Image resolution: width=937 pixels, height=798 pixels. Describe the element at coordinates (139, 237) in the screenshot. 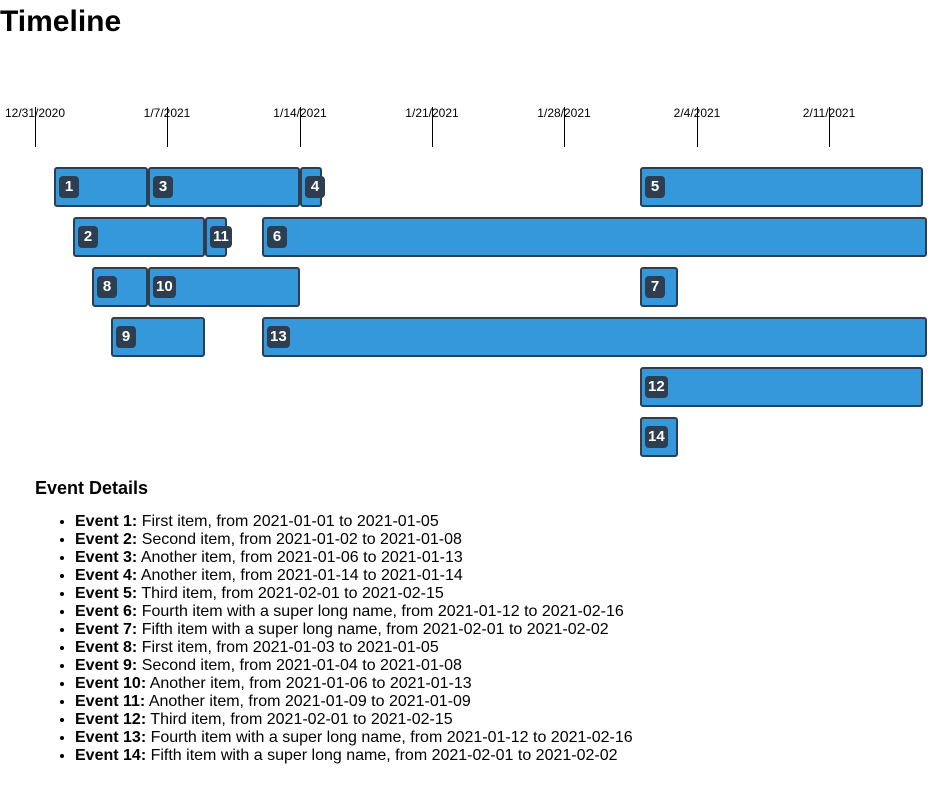

I see `event-bar-2: 2` at that location.